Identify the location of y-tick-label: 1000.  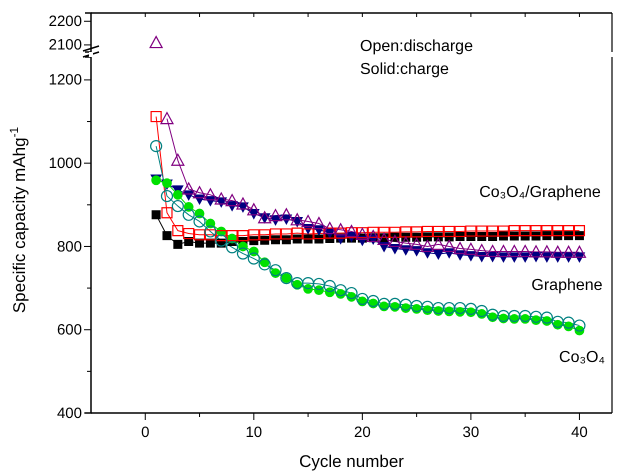
(65, 163).